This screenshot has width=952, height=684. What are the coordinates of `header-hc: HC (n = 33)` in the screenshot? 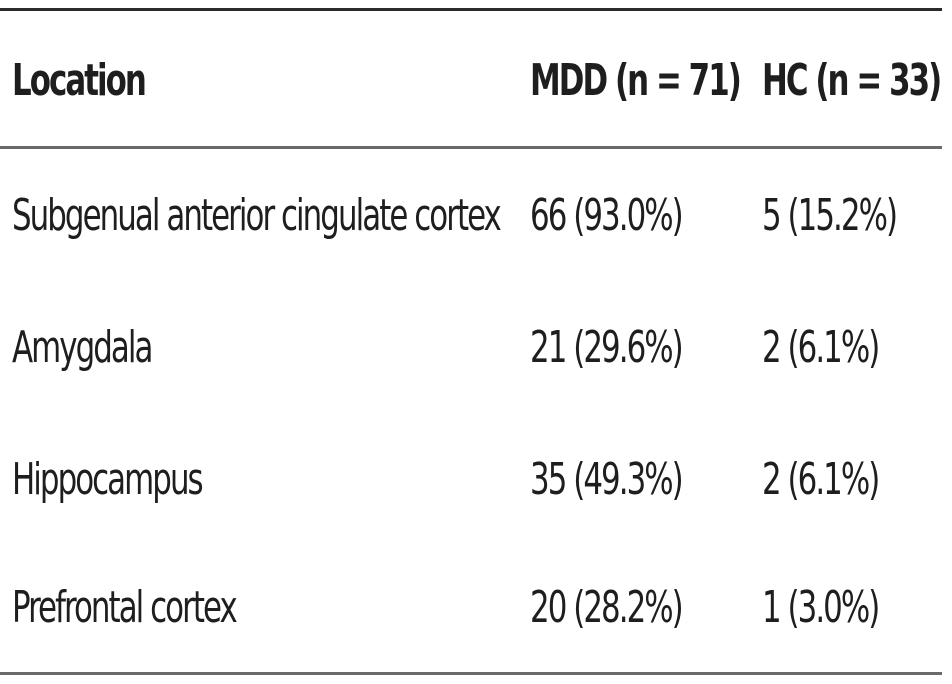 It's located at (852, 80).